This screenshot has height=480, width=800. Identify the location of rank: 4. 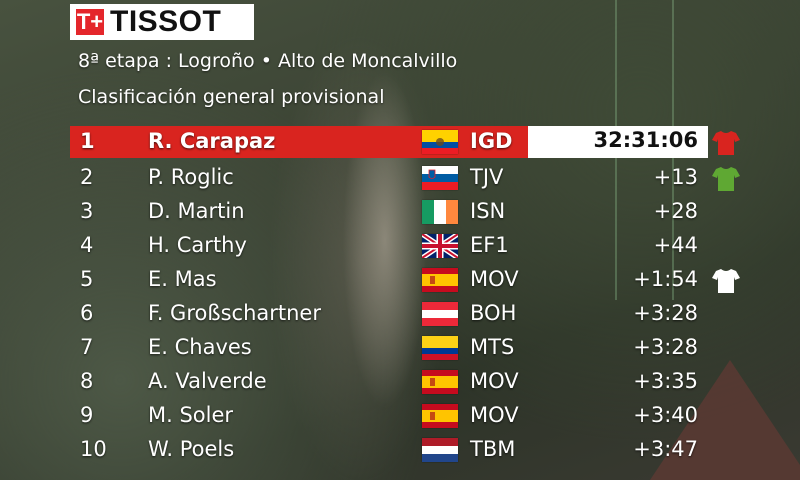
(87, 245).